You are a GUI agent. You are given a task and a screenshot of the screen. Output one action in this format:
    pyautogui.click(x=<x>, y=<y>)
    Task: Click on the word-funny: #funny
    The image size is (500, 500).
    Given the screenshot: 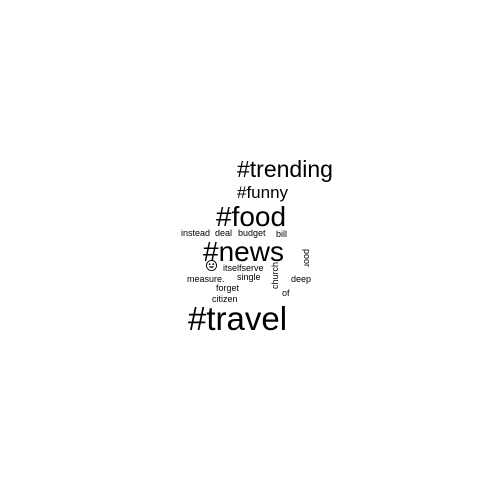 What is the action you would take?
    pyautogui.click(x=263, y=192)
    